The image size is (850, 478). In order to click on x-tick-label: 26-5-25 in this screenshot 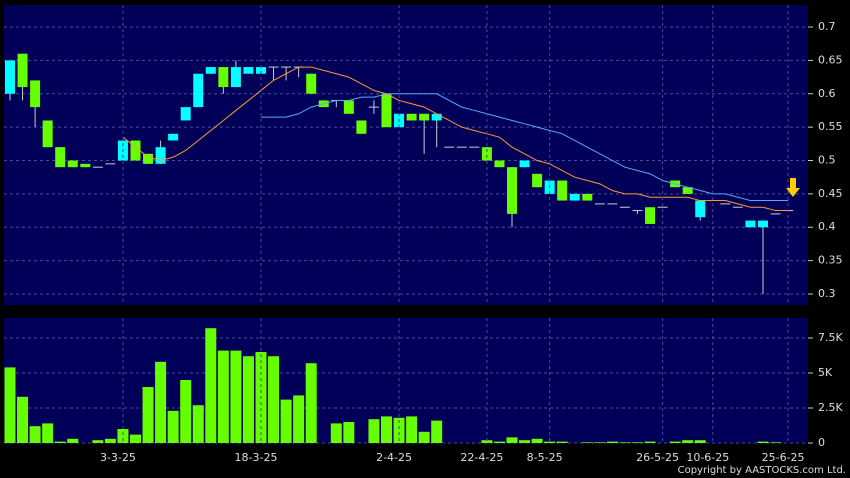, I will do `click(657, 457)`.